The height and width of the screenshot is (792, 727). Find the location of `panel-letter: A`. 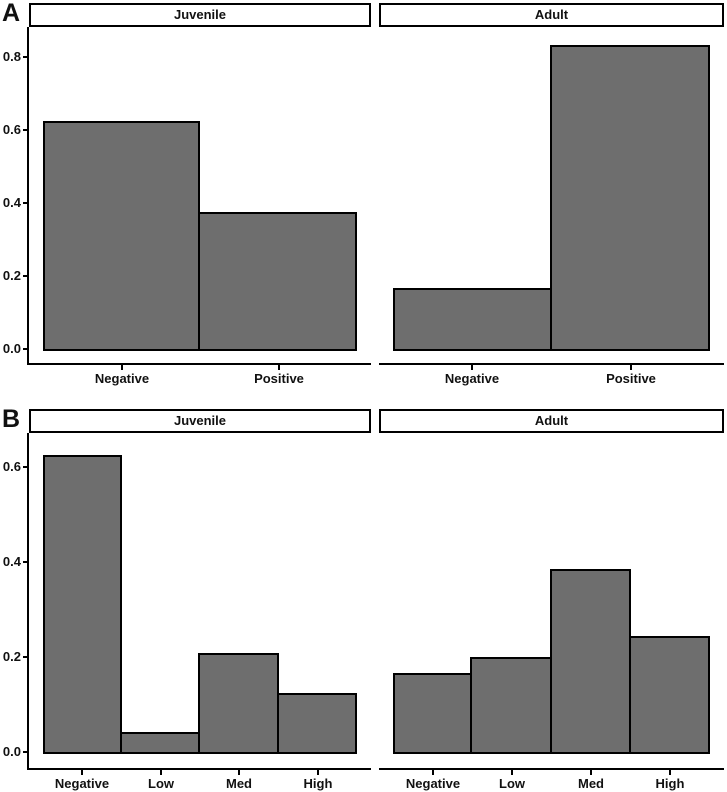

panel-letter: A is located at coordinates (11, 13).